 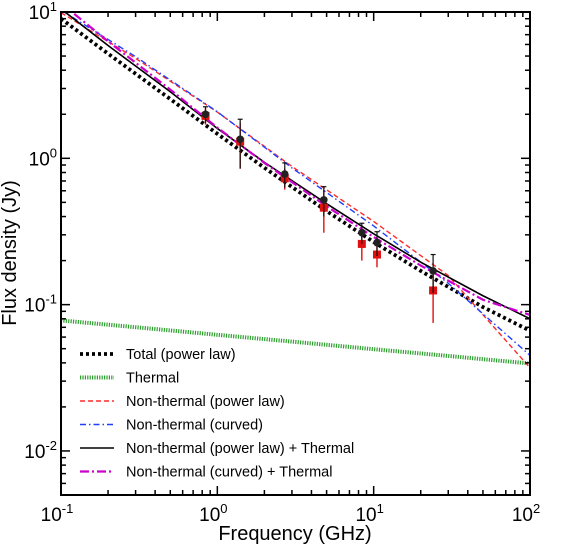 I want to click on y-tick-label-1: 10⁻¹, so click(x=40, y=304).